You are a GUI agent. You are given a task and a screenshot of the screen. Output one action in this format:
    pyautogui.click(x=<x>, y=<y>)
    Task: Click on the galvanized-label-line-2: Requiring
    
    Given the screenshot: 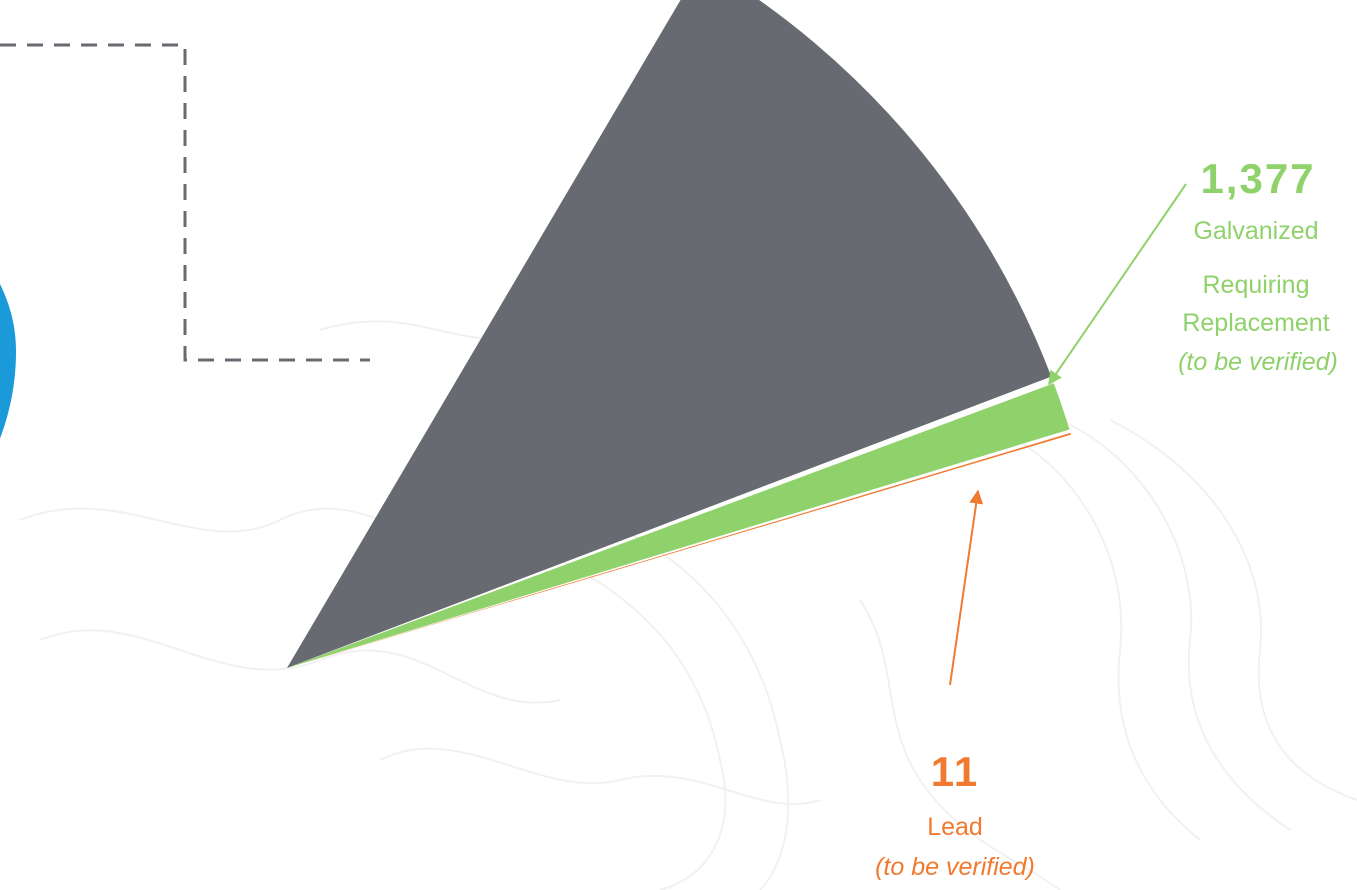 What is the action you would take?
    pyautogui.click(x=1255, y=285)
    